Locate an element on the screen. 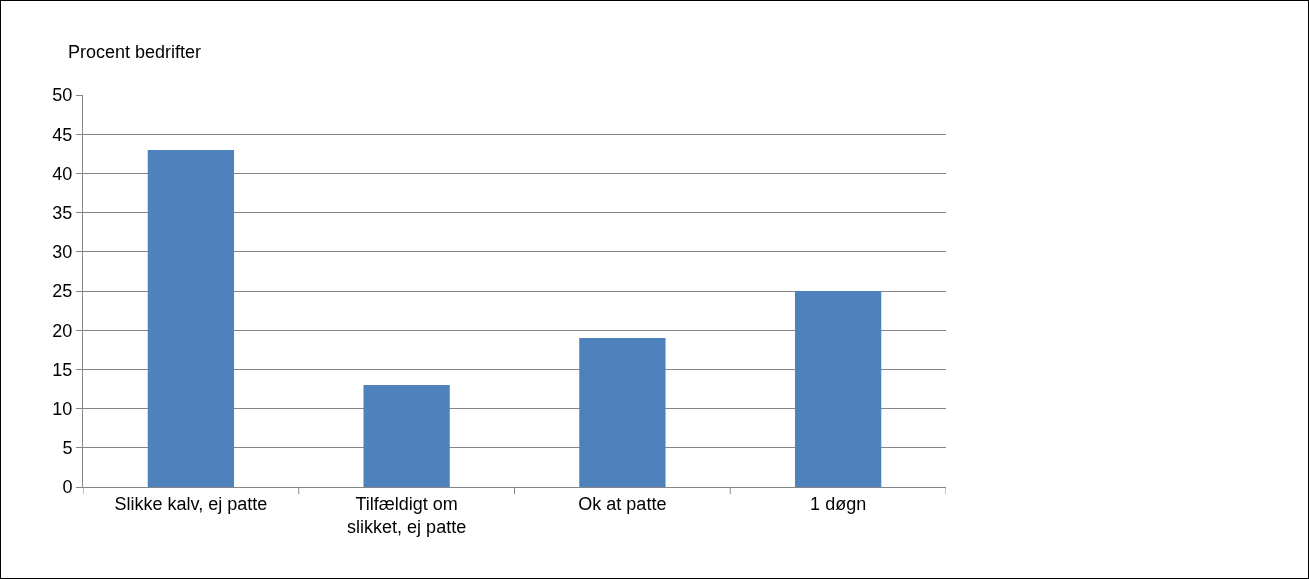 This screenshot has height=579, width=1309. y-tick-label: 30 is located at coordinates (62, 252).